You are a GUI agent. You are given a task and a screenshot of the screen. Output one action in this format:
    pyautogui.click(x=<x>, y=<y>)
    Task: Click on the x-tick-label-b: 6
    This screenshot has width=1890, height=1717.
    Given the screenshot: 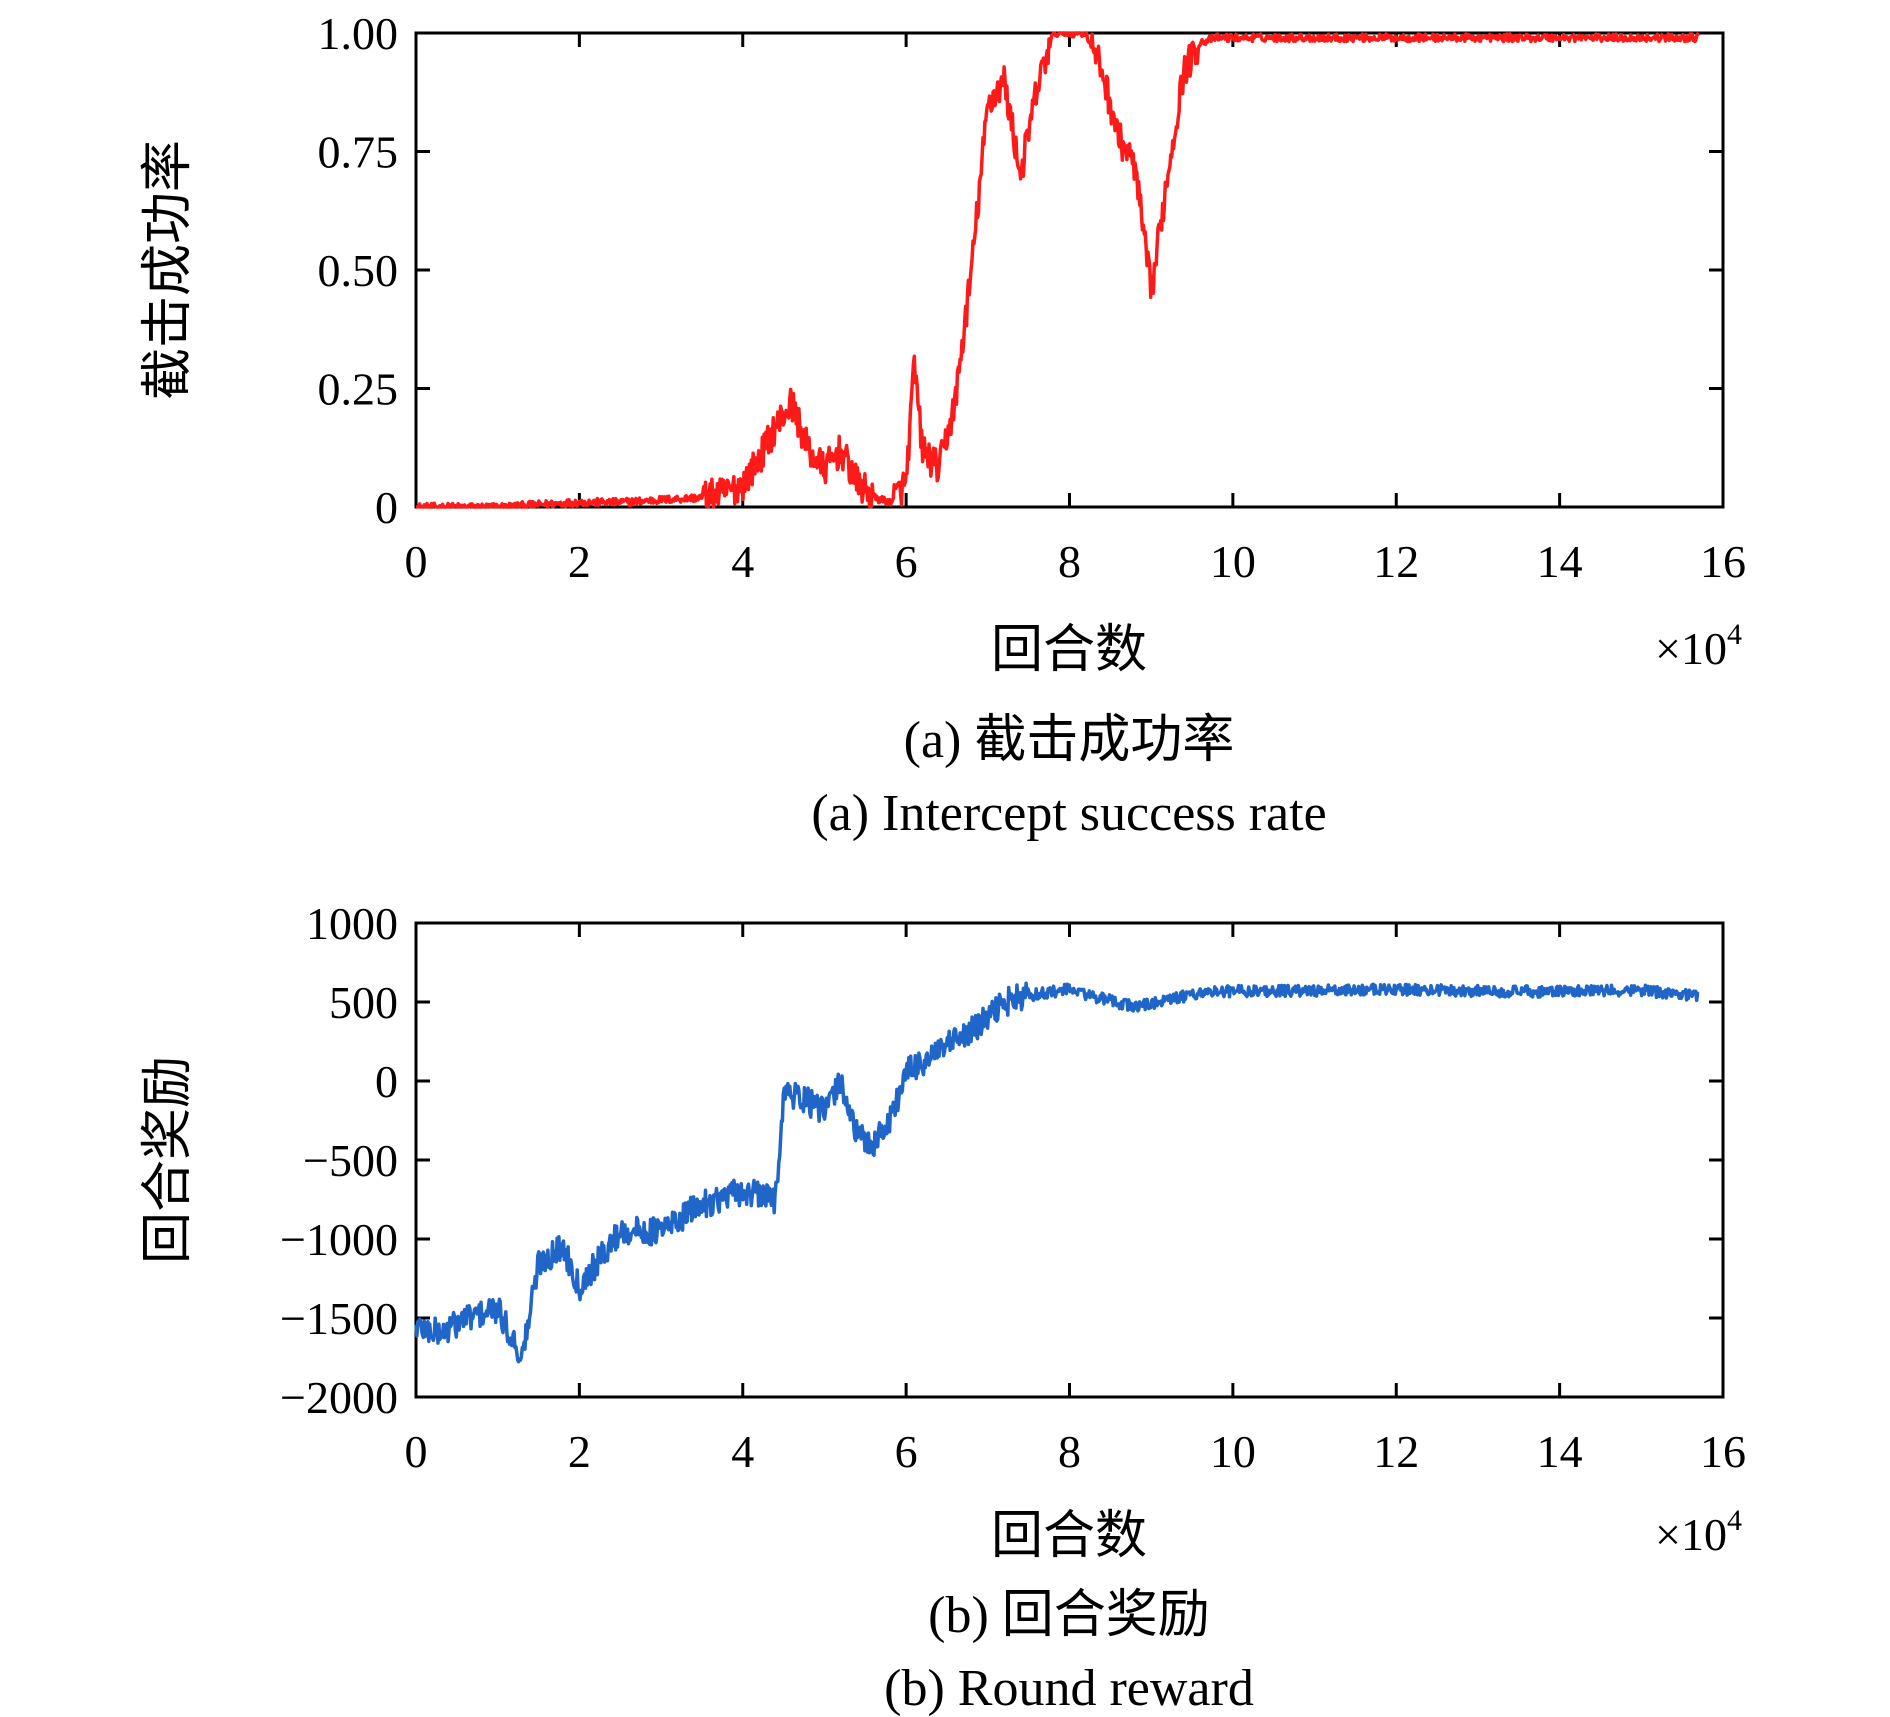 What is the action you would take?
    pyautogui.click(x=906, y=1451)
    